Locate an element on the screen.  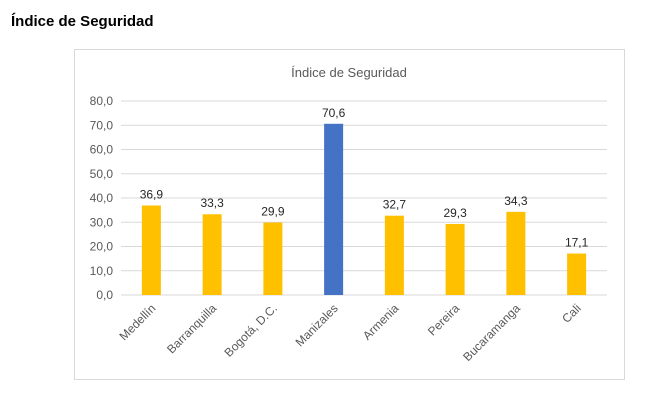
y-tick-label: 50,0 is located at coordinates (102, 174).